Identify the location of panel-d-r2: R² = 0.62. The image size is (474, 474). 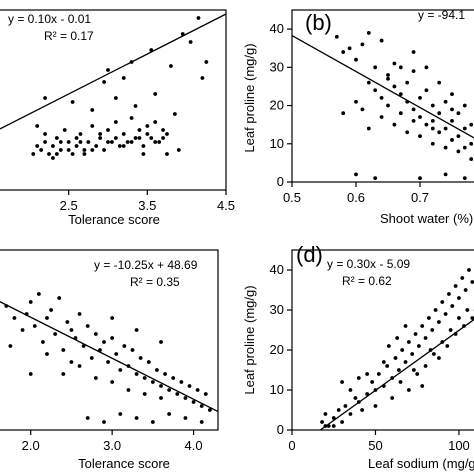
(367, 281).